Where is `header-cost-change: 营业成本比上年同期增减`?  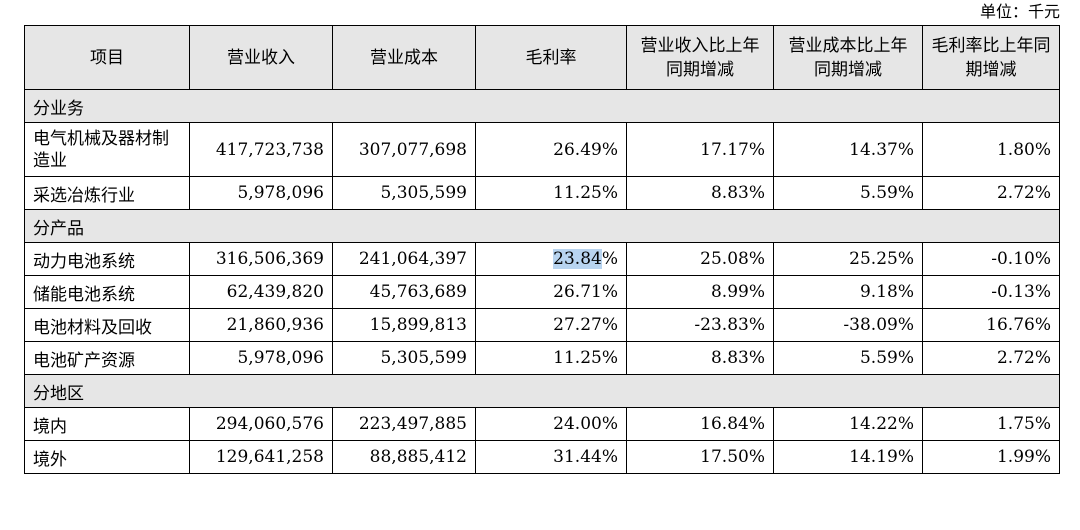
header-cost-change: 营业成本比上年同期增减 is located at coordinates (848, 57).